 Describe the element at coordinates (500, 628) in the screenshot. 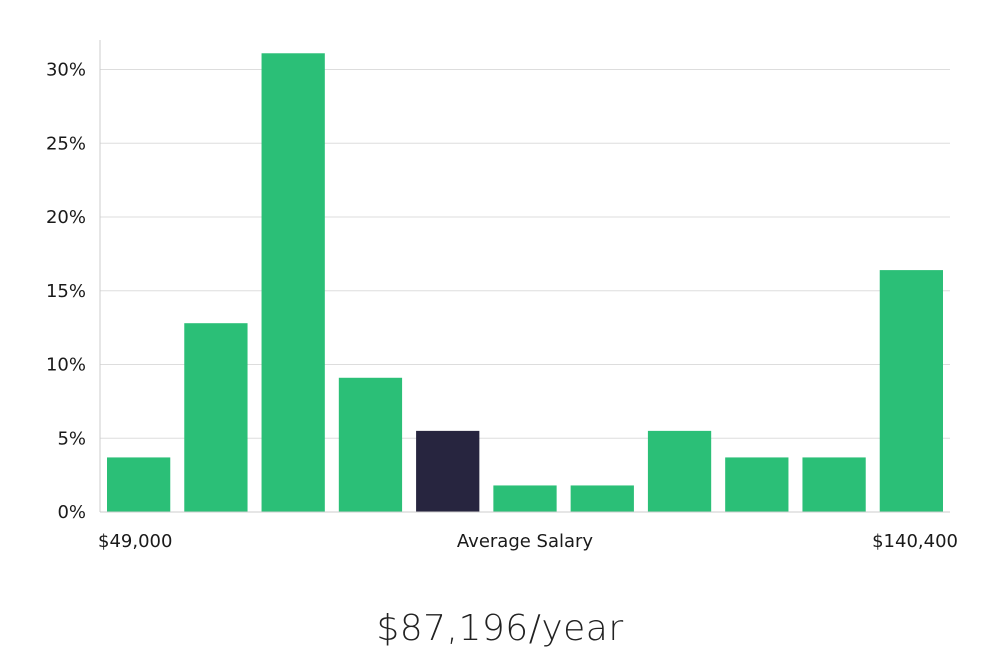

I see `average-salary-value: $87,196/year` at that location.